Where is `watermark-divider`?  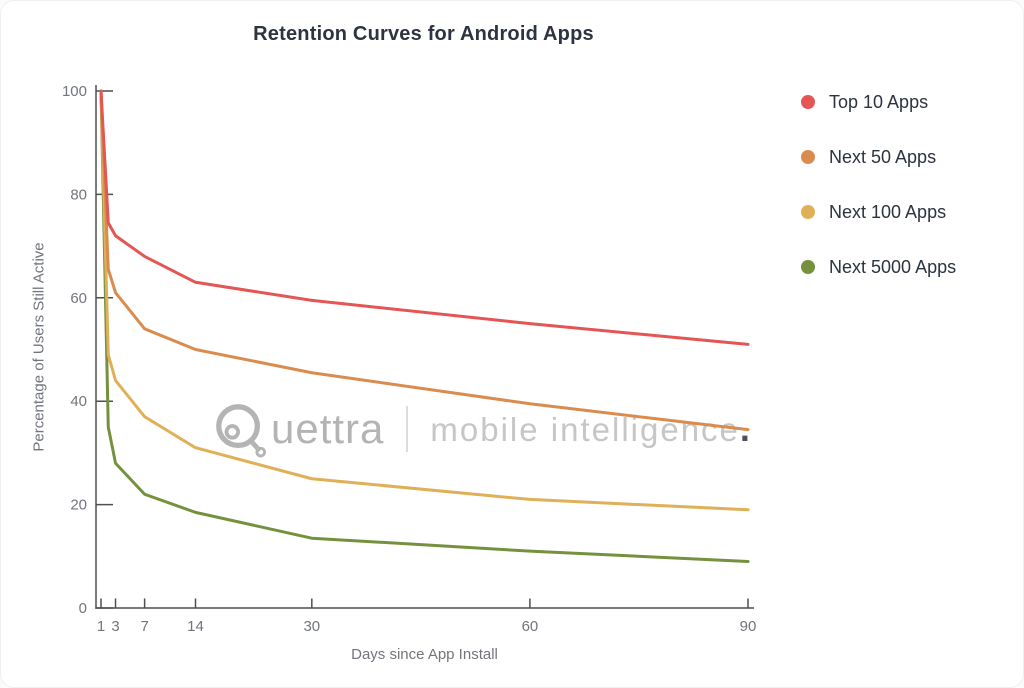
watermark-divider is located at coordinates (407, 429).